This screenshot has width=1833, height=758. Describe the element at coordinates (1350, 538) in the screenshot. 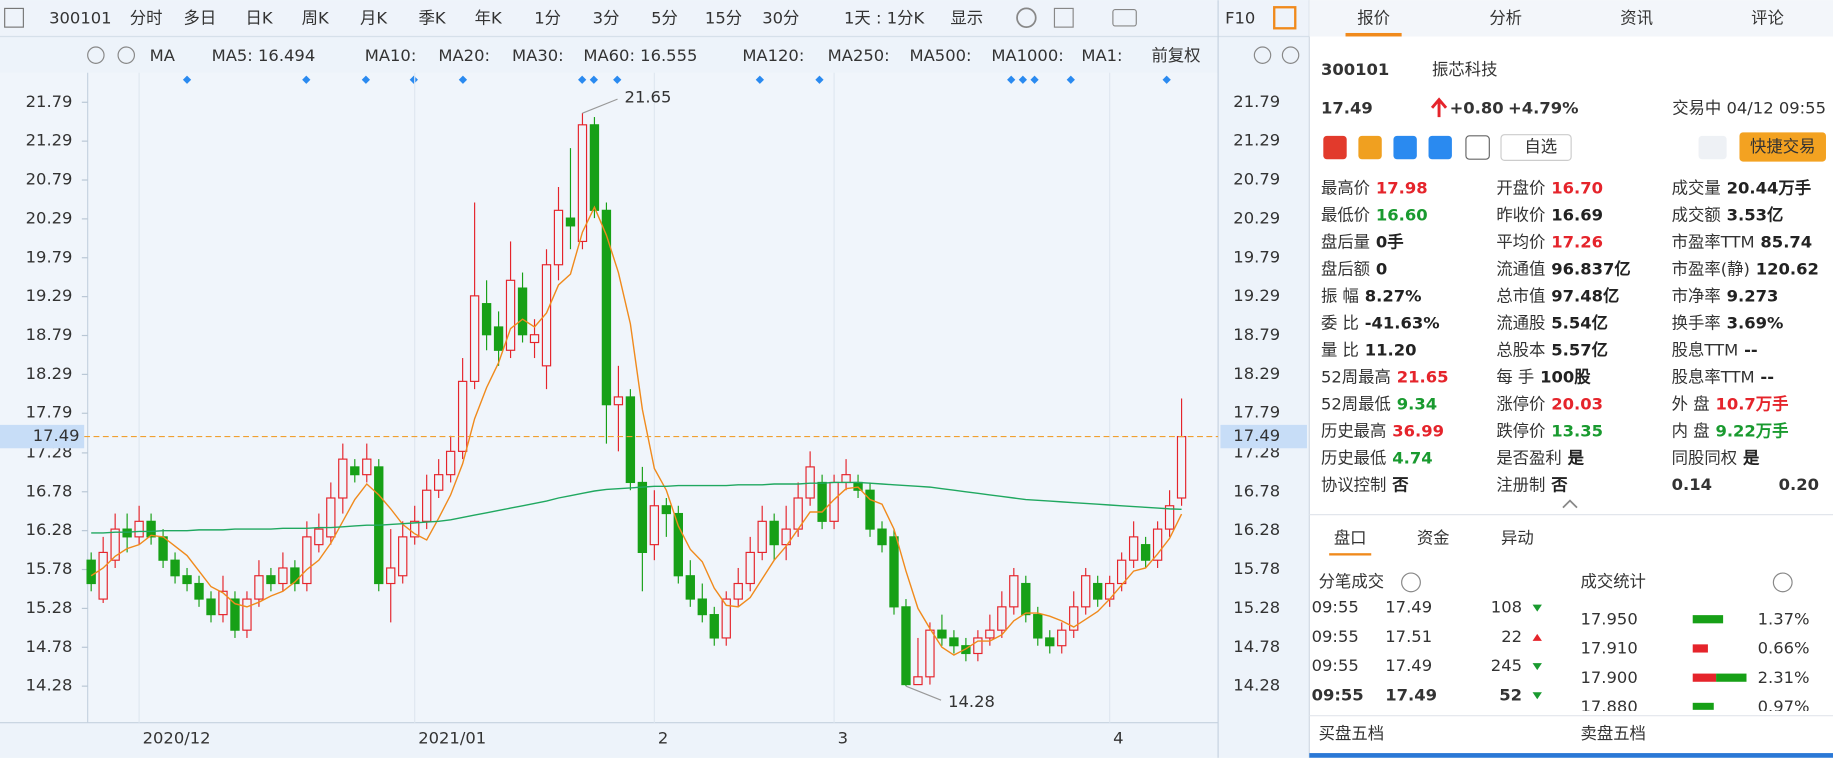

I see `bottom-tab: 盘口` at that location.